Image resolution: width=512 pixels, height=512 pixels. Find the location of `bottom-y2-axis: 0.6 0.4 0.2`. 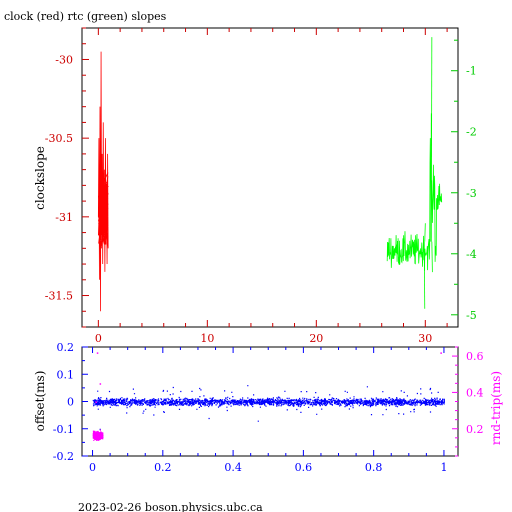

bottom-y2-axis: 0.6 0.4 0.2 is located at coordinates (468, 401).